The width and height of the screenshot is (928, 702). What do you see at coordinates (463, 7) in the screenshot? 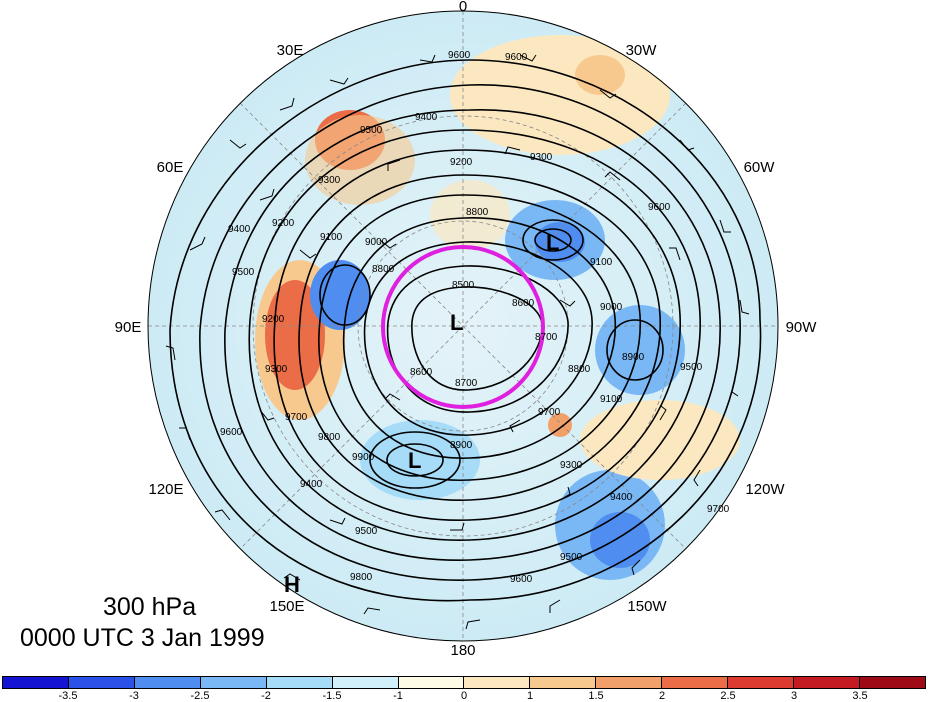
I see `lon-label-0: 0` at bounding box center [463, 7].